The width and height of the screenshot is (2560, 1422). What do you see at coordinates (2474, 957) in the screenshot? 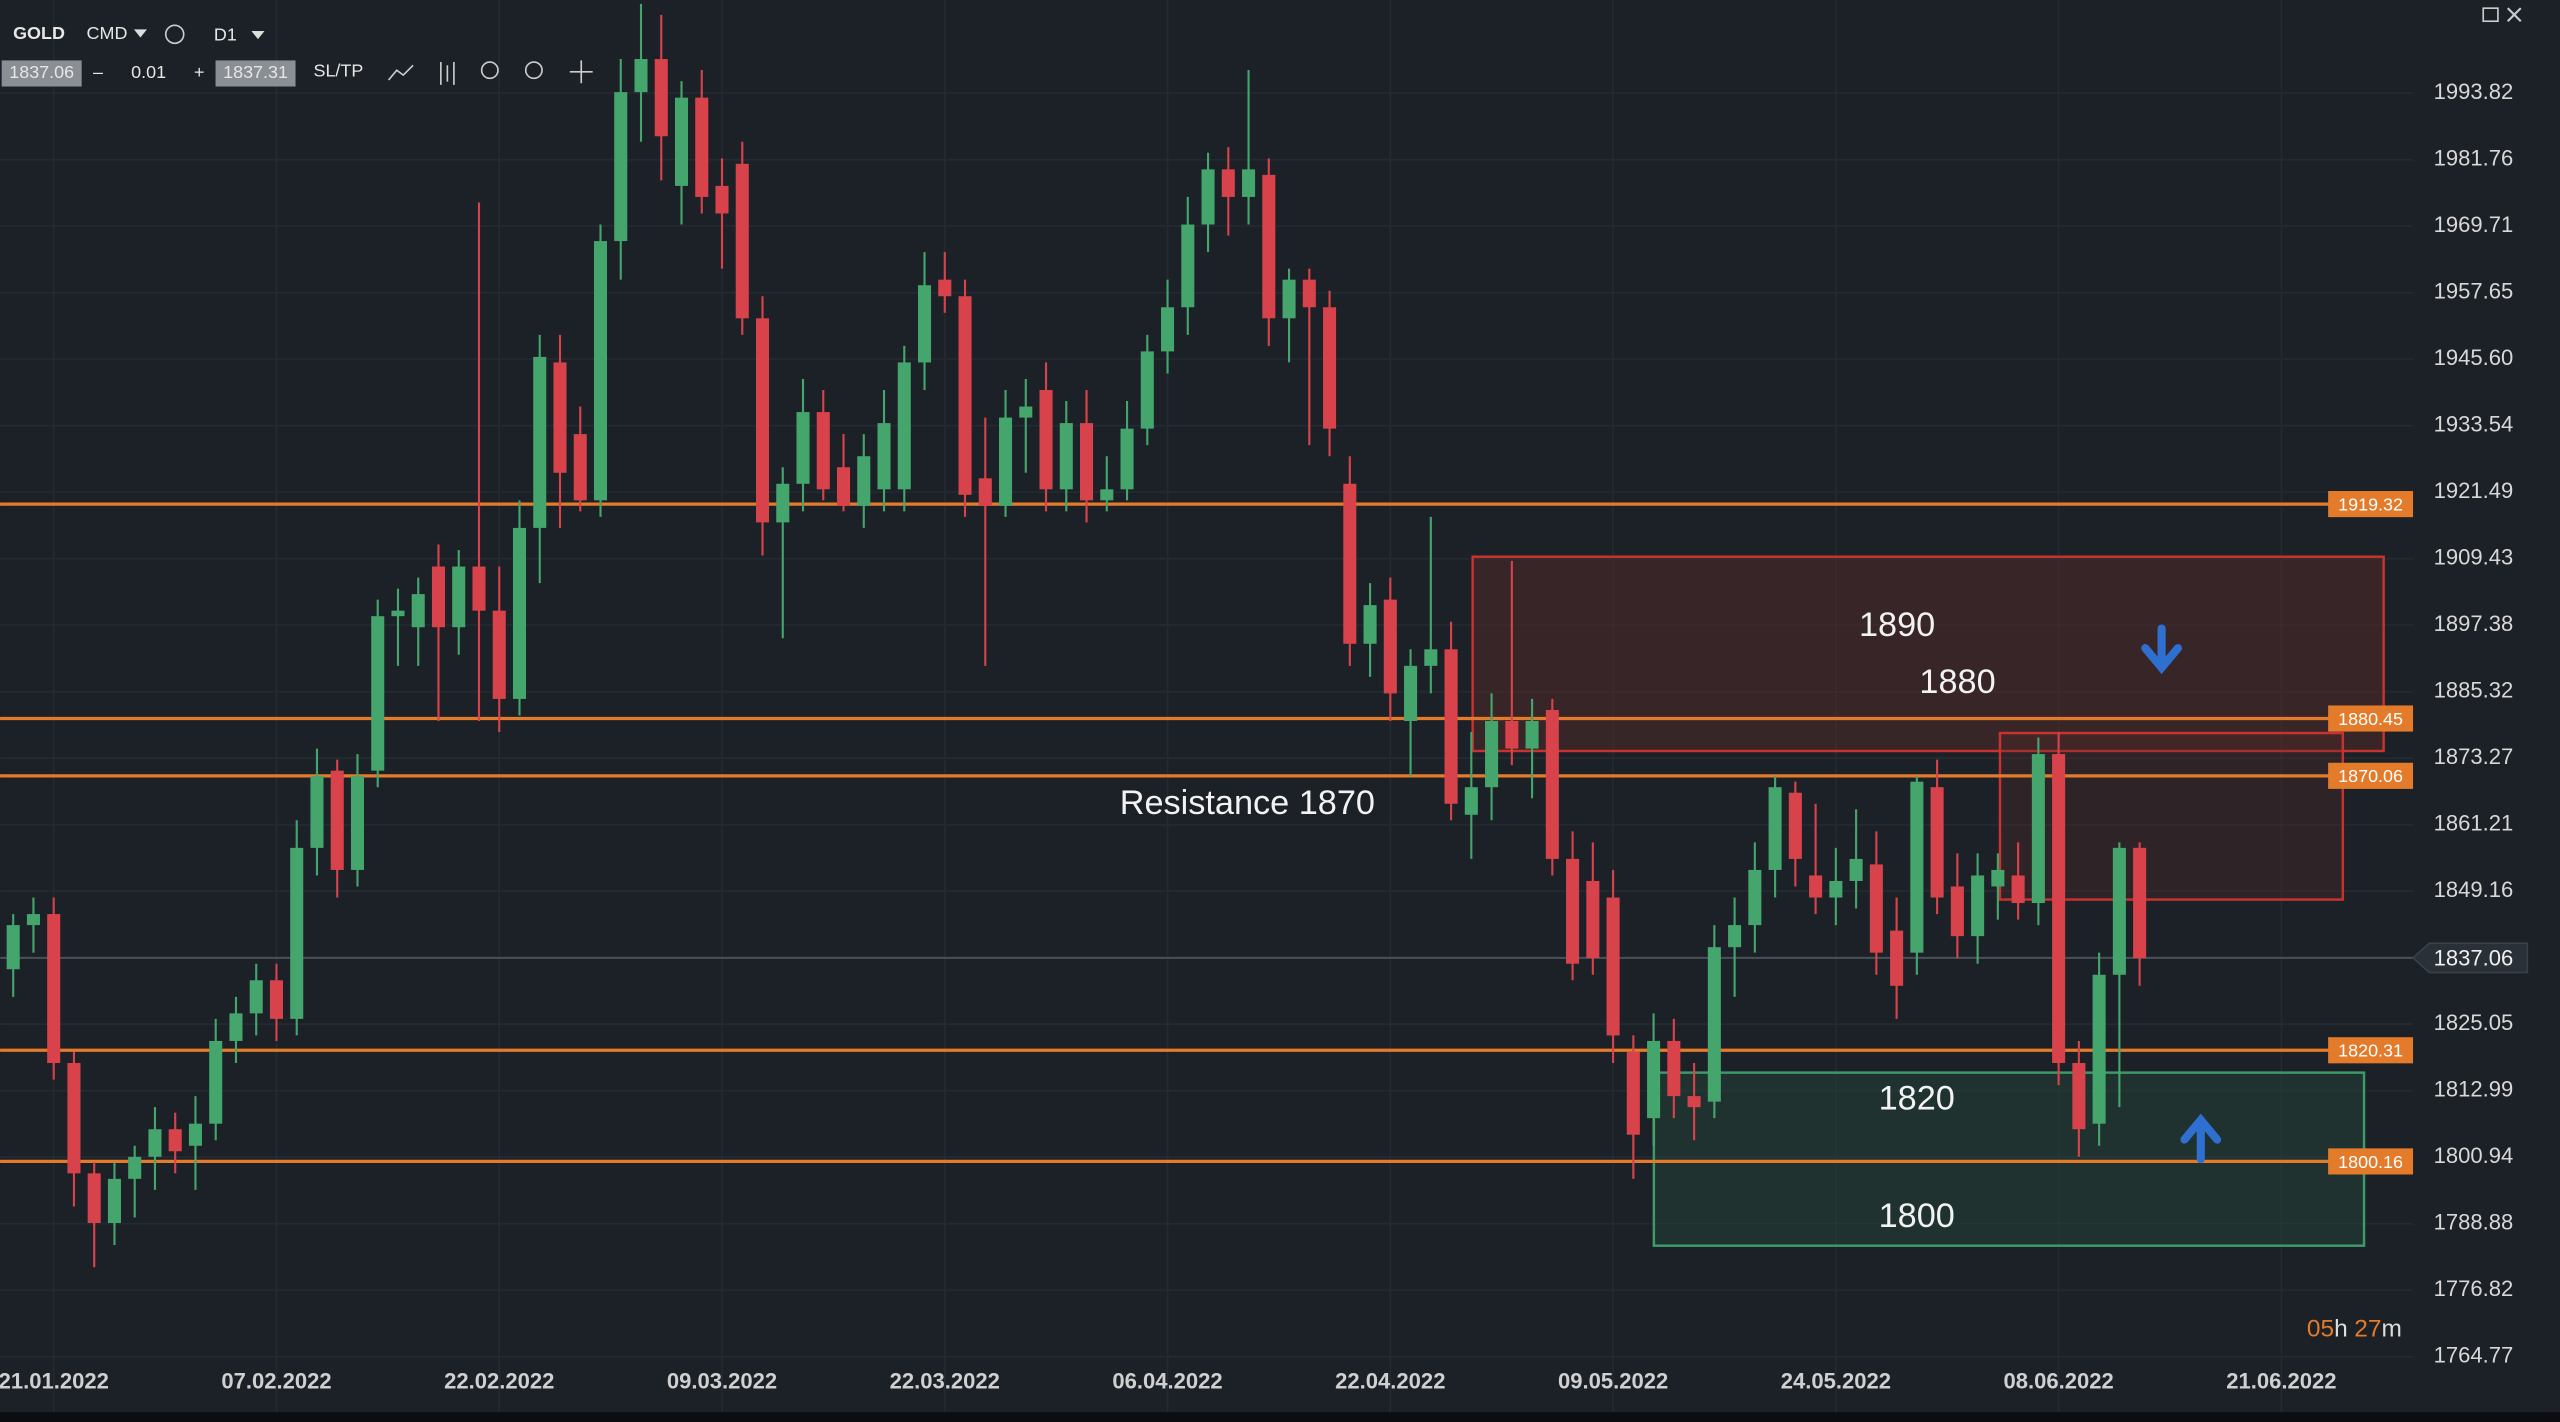
I see `current-price-label: 1837.06` at bounding box center [2474, 957].